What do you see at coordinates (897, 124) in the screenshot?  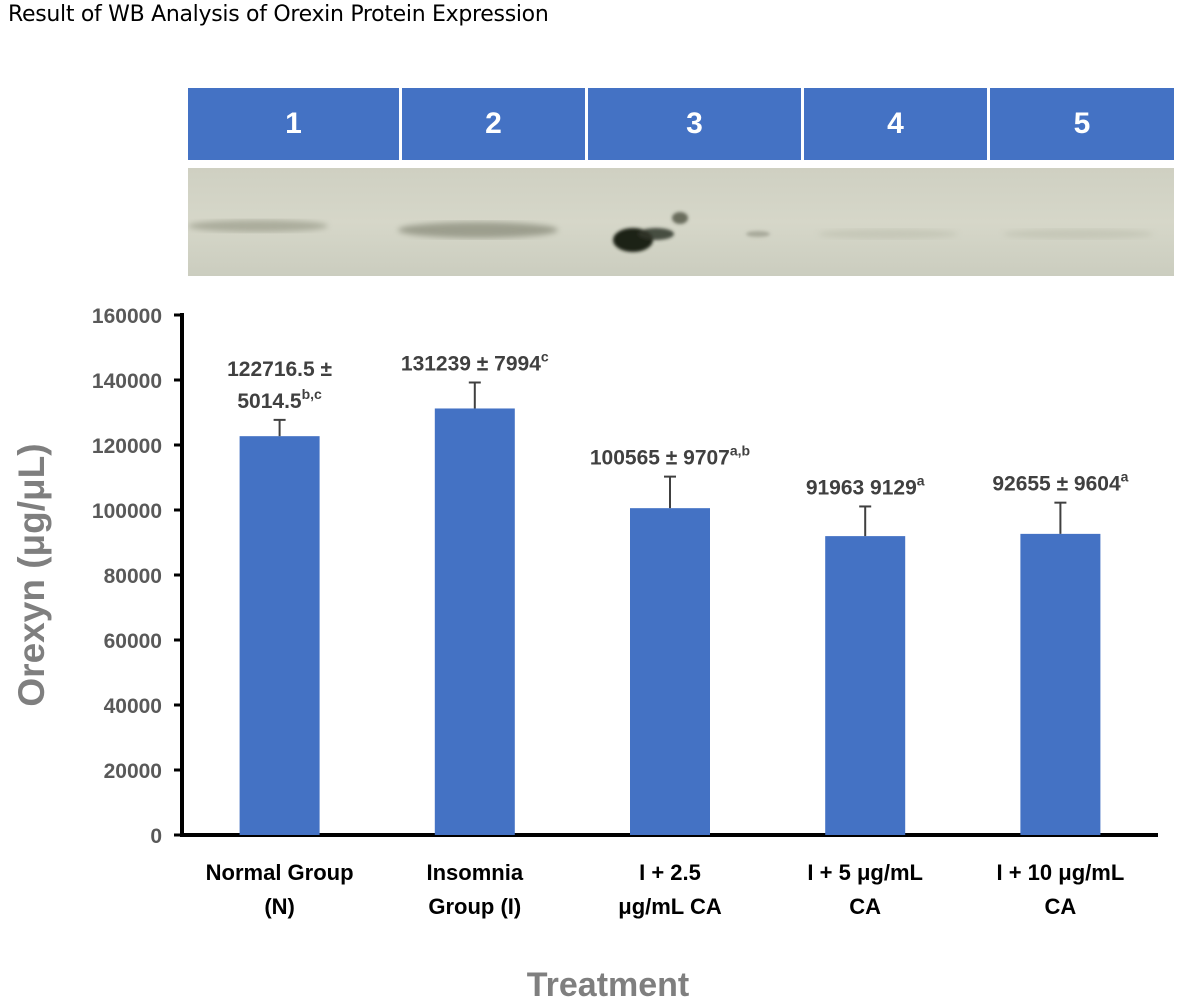 I see `lane-number-4: 4` at bounding box center [897, 124].